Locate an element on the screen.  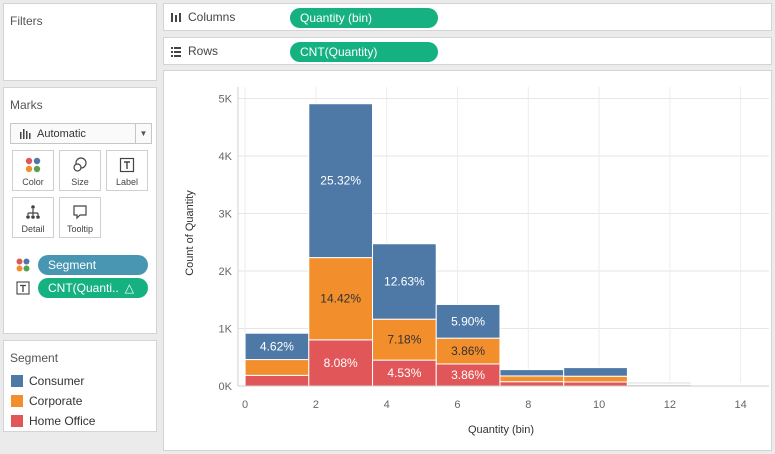
bar-data-label: 8.08% is located at coordinates (341, 363).